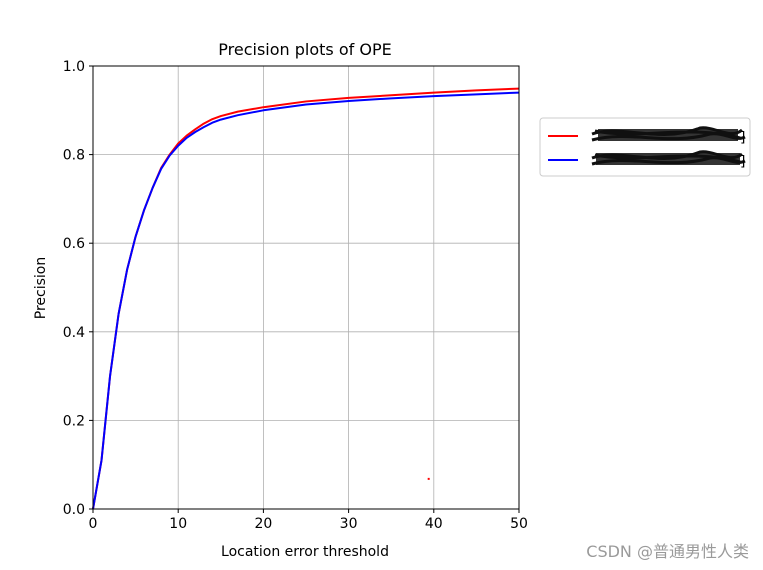 The image size is (763, 570). What do you see at coordinates (74, 421) in the screenshot?
I see `y-tick-label: 0.2` at bounding box center [74, 421].